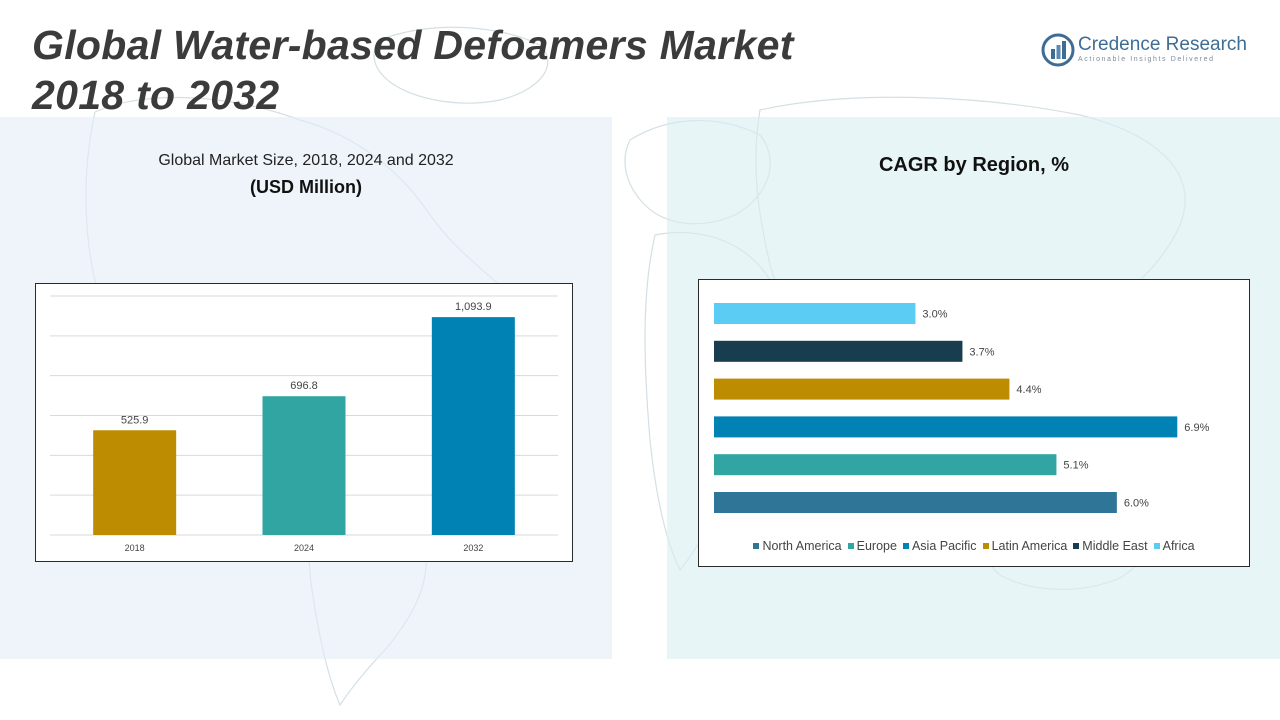 The image size is (1280, 720). Describe the element at coordinates (1178, 546) in the screenshot. I see `legend-label: Africa` at that location.